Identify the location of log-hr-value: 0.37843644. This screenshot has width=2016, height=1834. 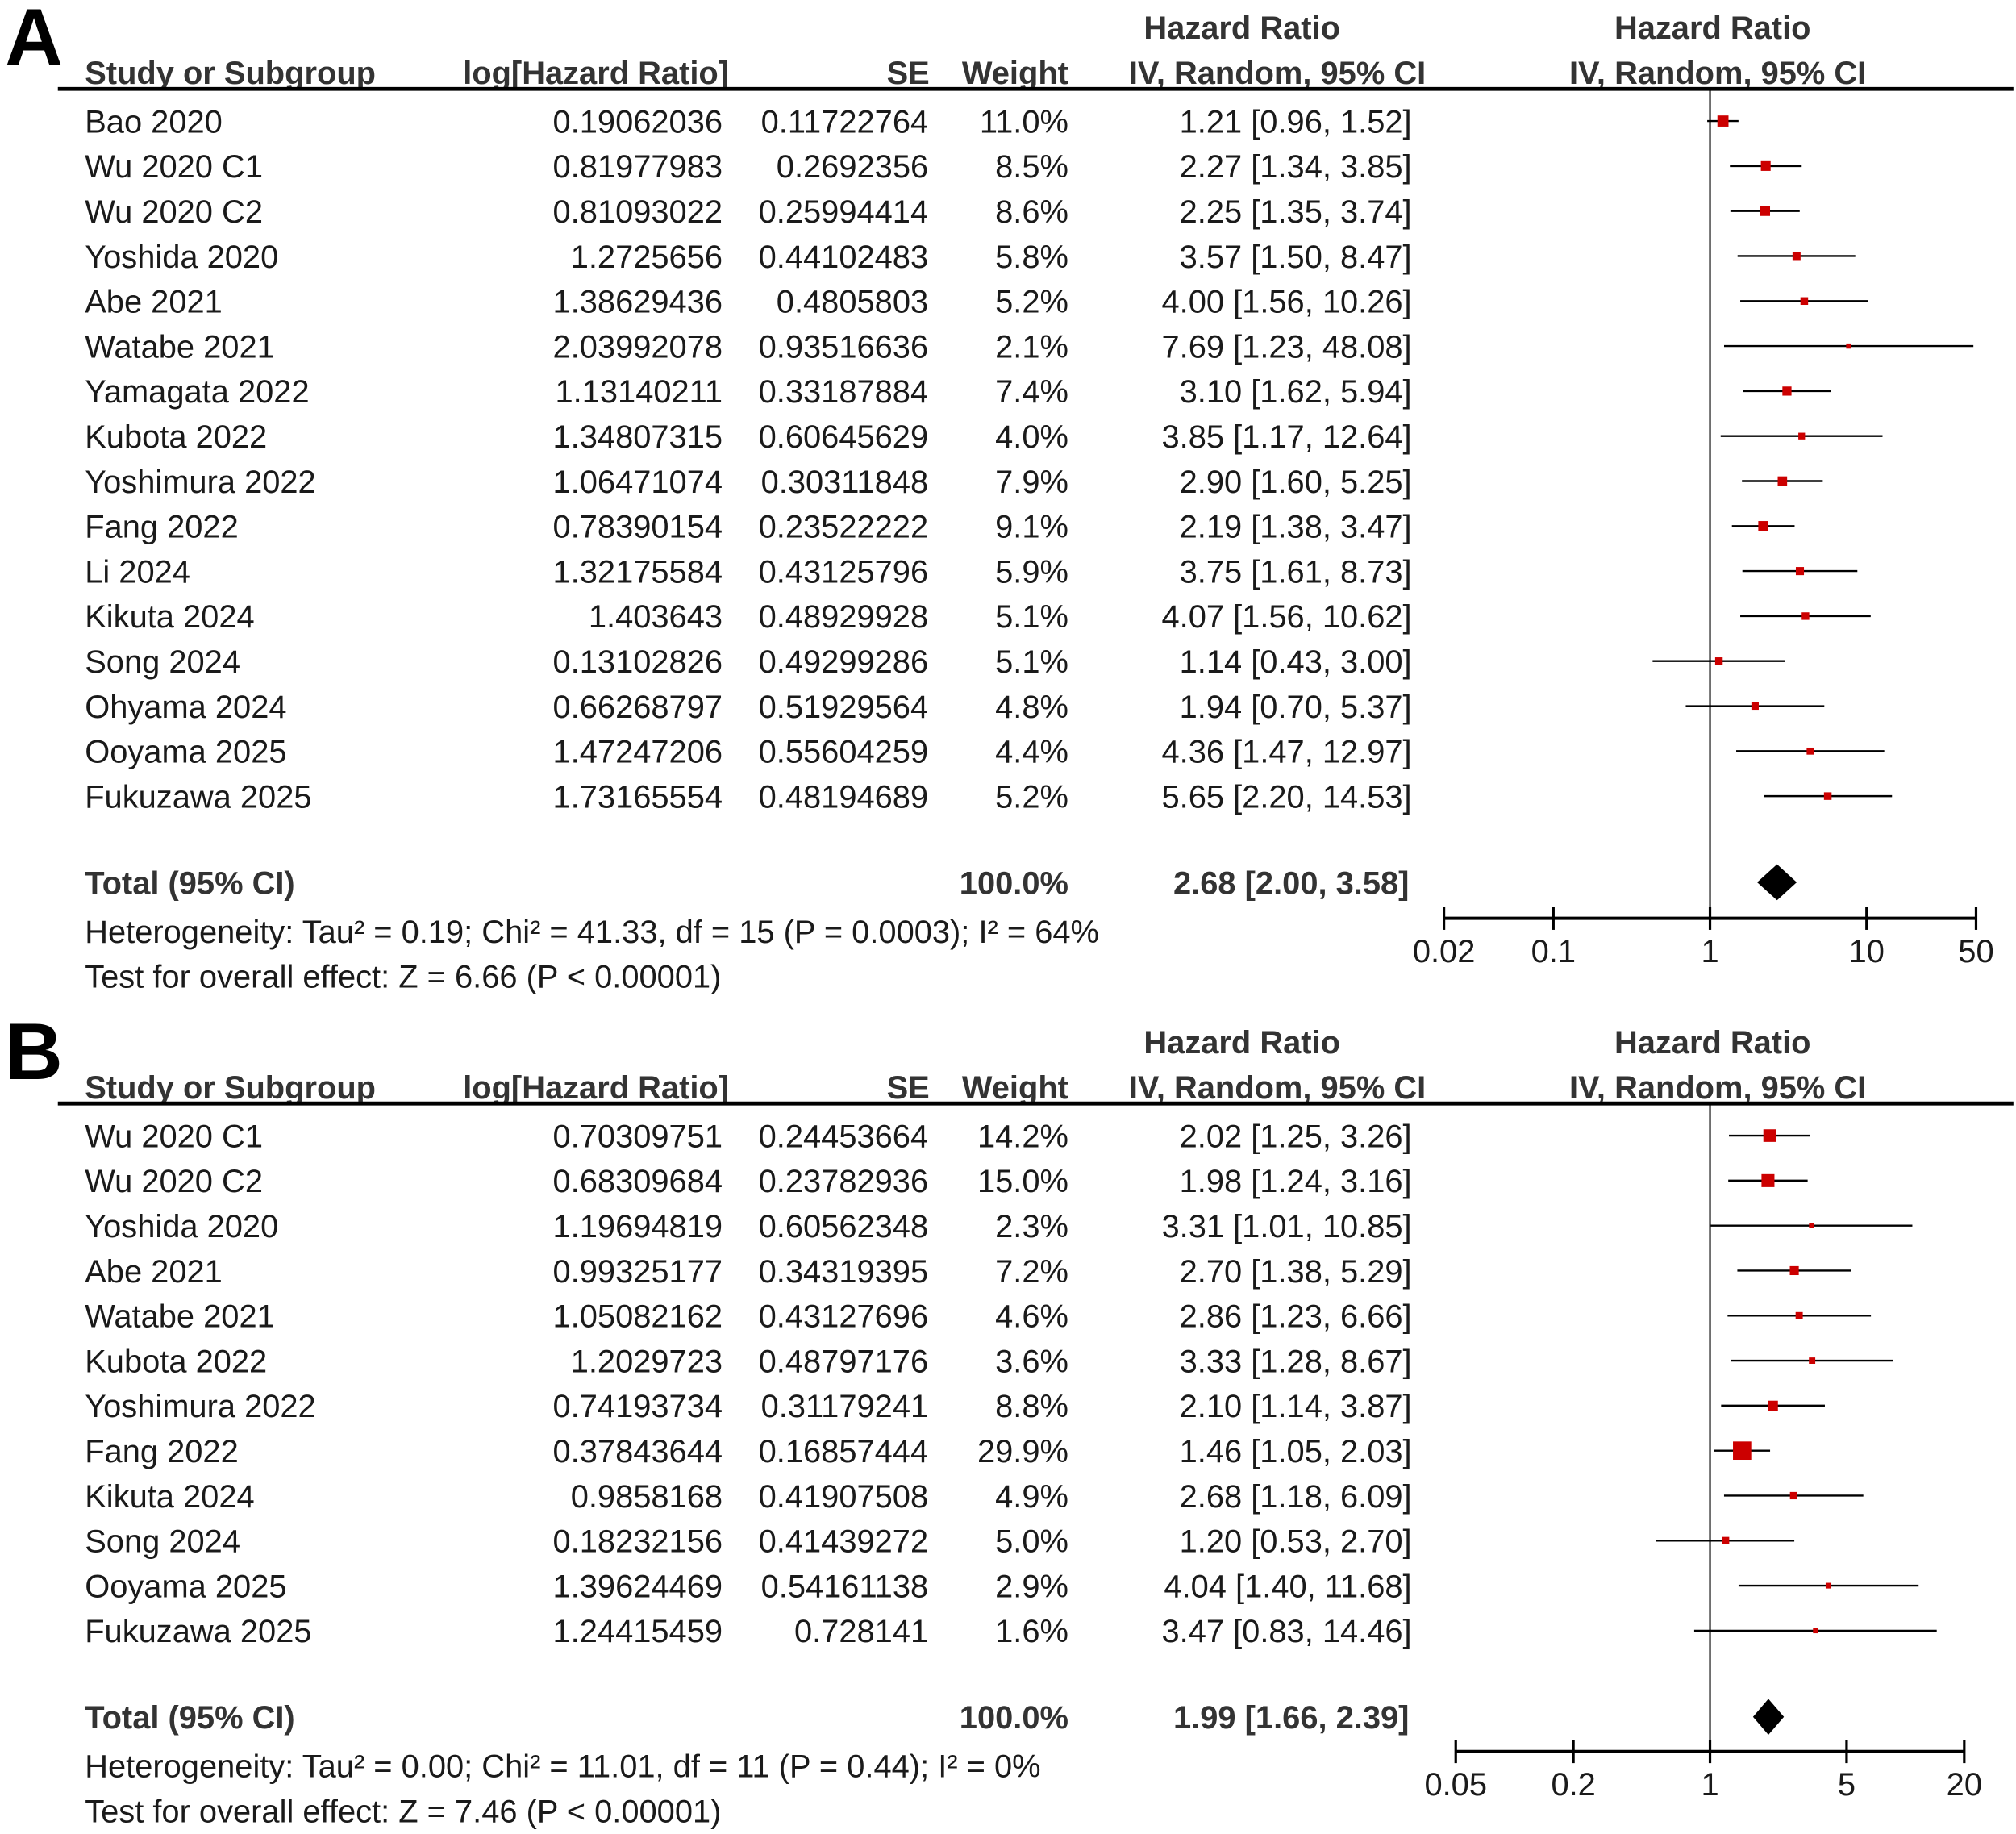
(638, 1451).